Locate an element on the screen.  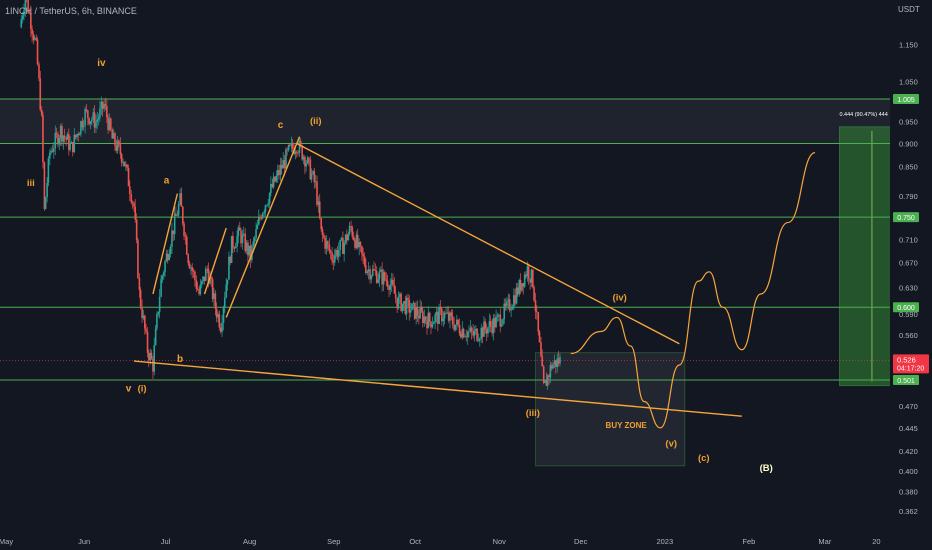
y-tick-label: 1.050 is located at coordinates (908, 81).